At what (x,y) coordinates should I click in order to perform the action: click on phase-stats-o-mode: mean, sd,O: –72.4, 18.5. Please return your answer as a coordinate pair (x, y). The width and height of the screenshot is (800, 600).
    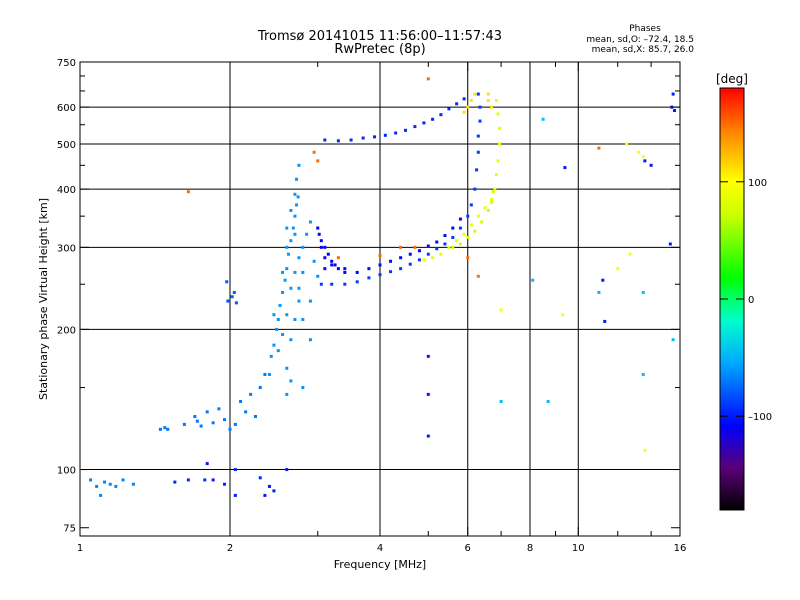
    Looking at the image, I should click on (640, 40).